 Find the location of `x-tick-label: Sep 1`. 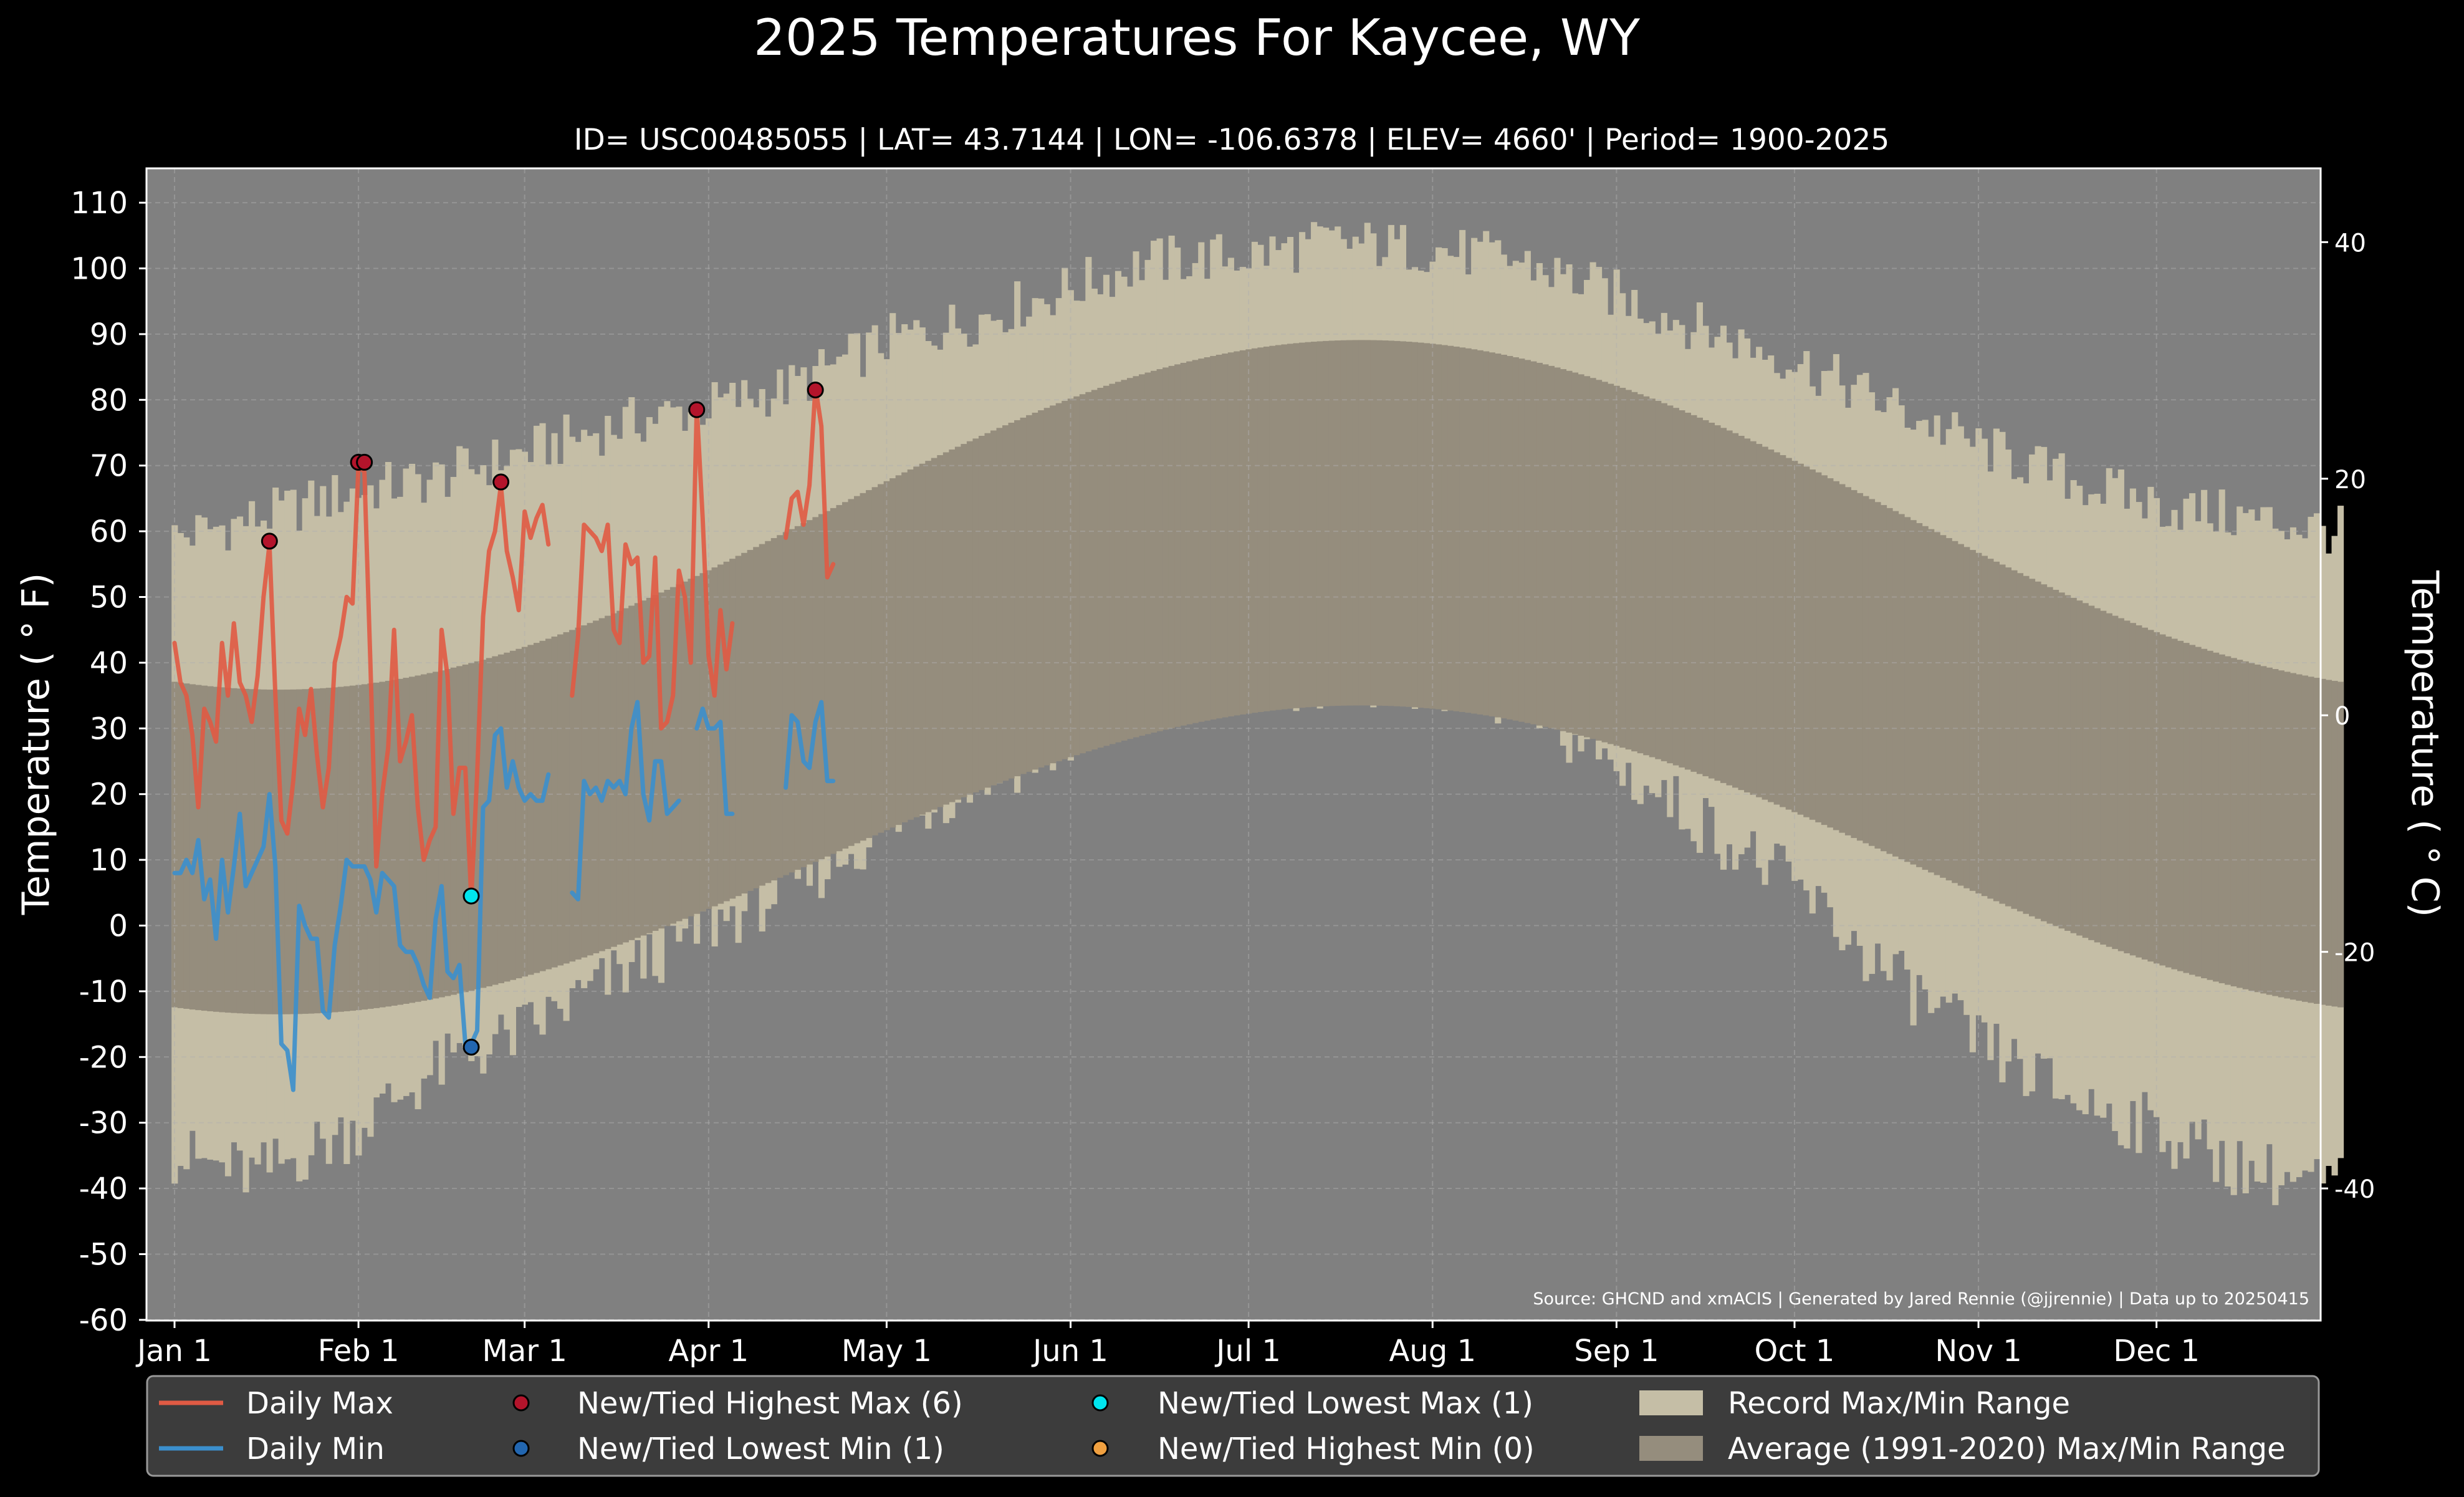

x-tick-label: Sep 1 is located at coordinates (1616, 1351).